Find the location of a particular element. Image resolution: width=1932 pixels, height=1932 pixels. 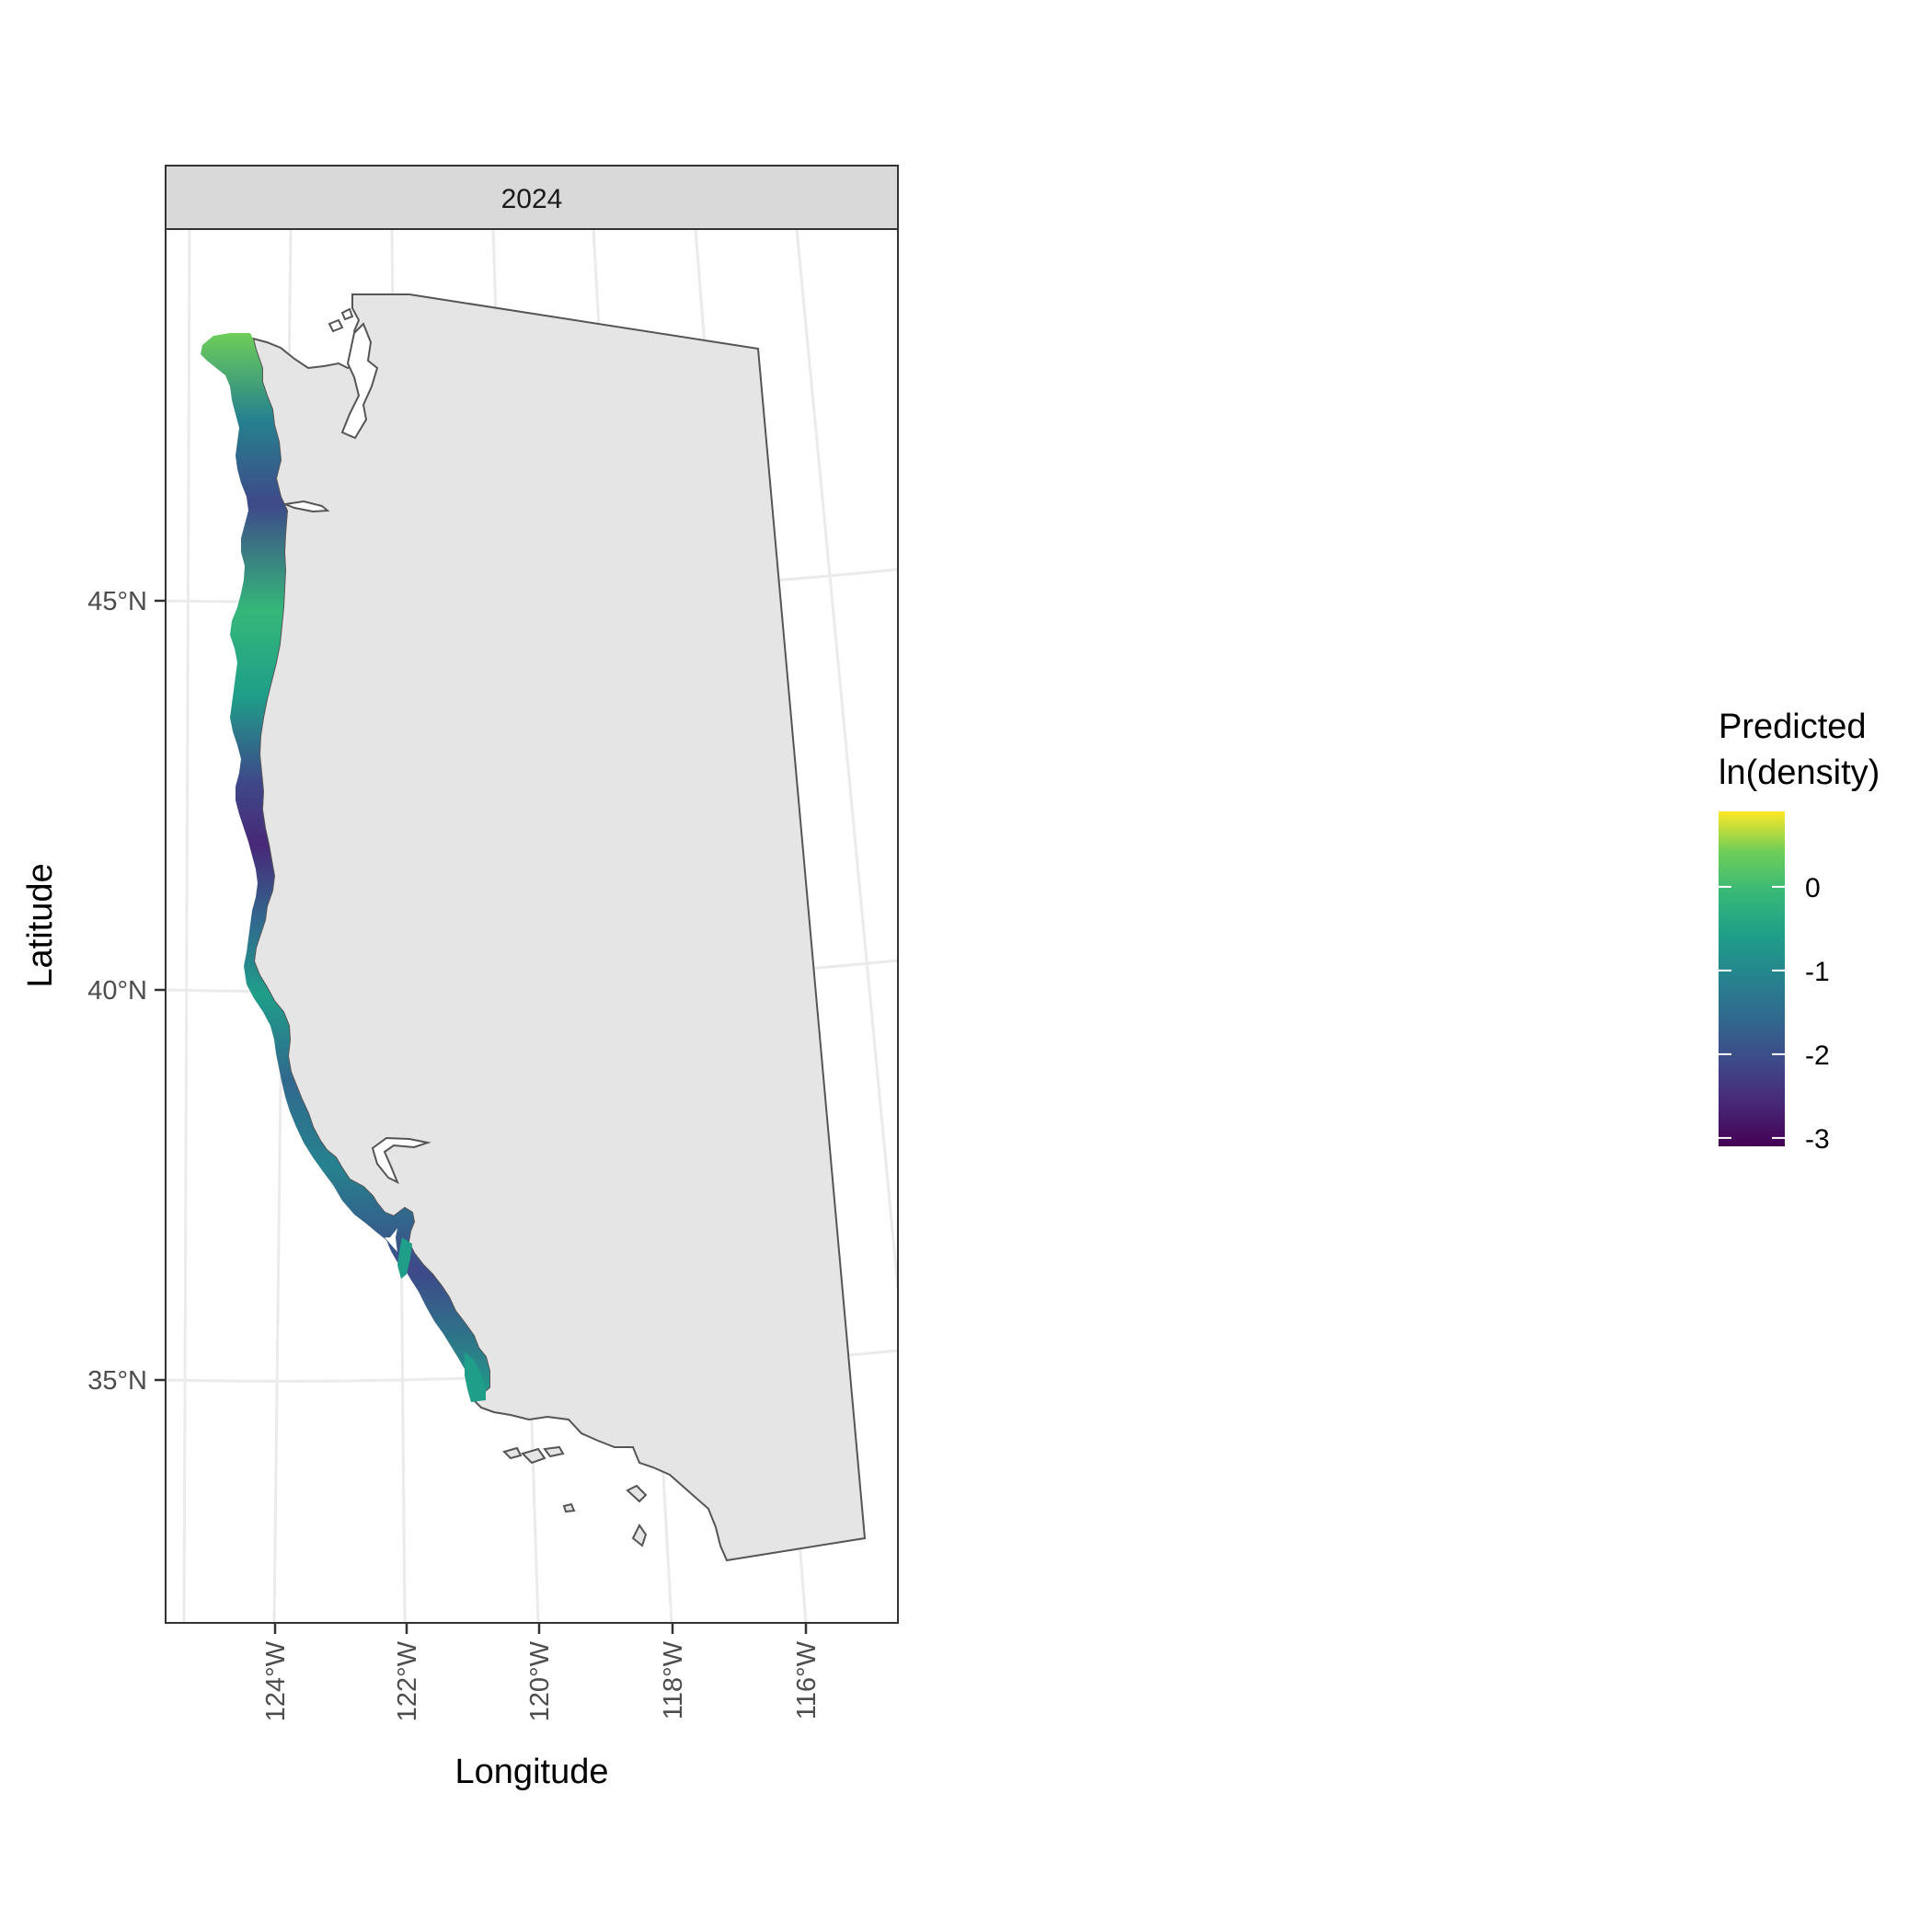

density-band-north is located at coordinates (345, 866).